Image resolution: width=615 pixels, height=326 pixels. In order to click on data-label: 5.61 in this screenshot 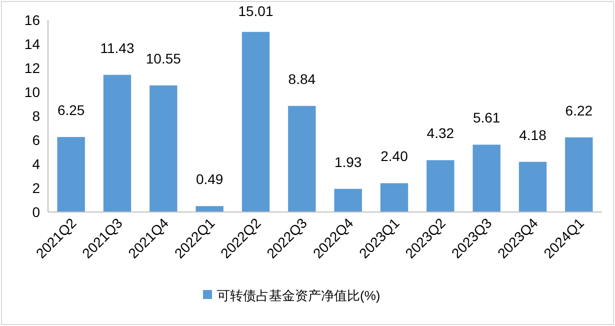, I will do `click(486, 118)`.